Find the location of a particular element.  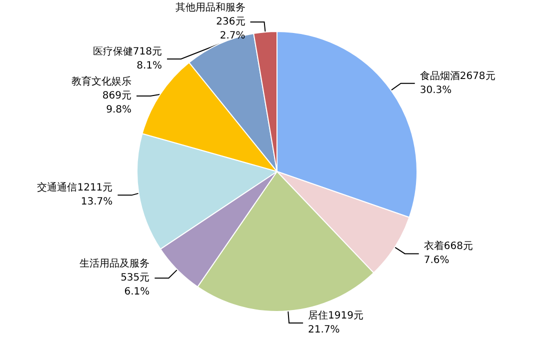

data-label: 535元 6.1% is located at coordinates (135, 285).